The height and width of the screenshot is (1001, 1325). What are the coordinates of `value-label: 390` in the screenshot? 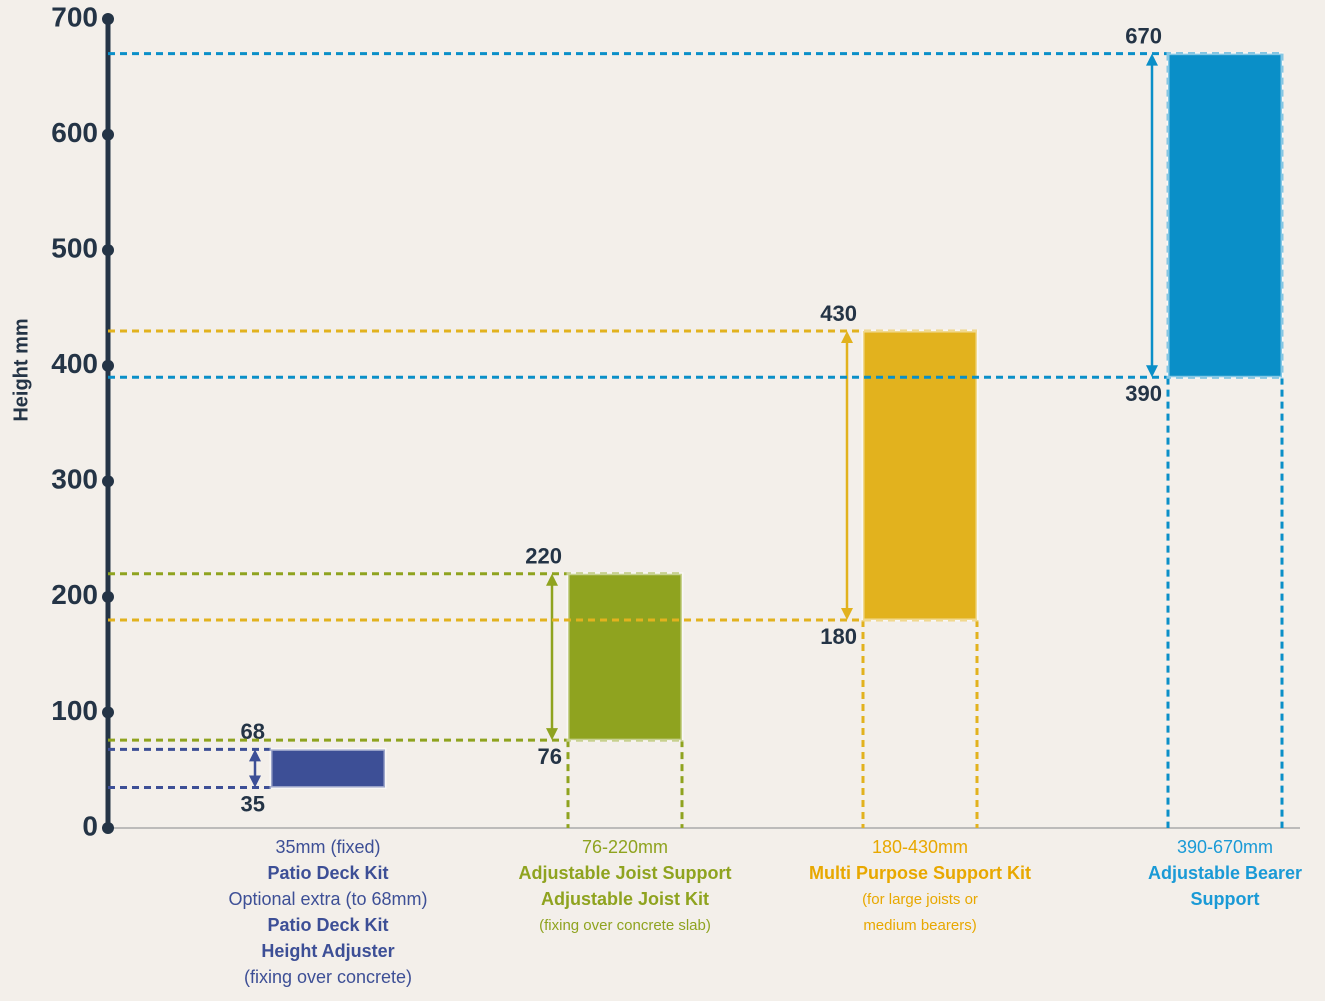 It's located at (1143, 393).